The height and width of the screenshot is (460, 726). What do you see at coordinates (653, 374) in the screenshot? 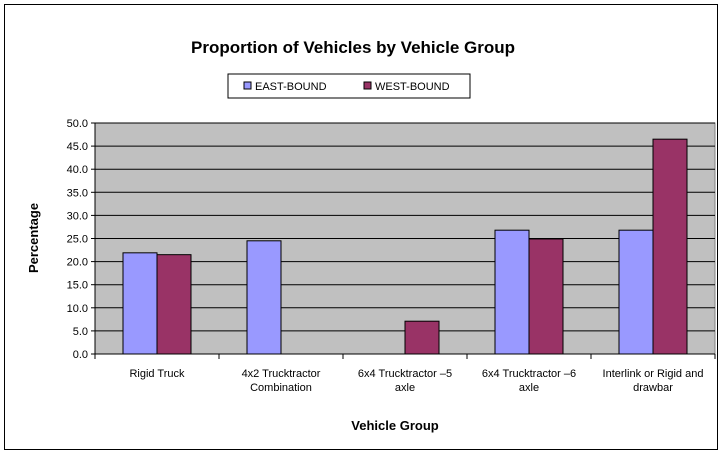
I see `x-category-label: Interlink or Rigid and` at bounding box center [653, 374].